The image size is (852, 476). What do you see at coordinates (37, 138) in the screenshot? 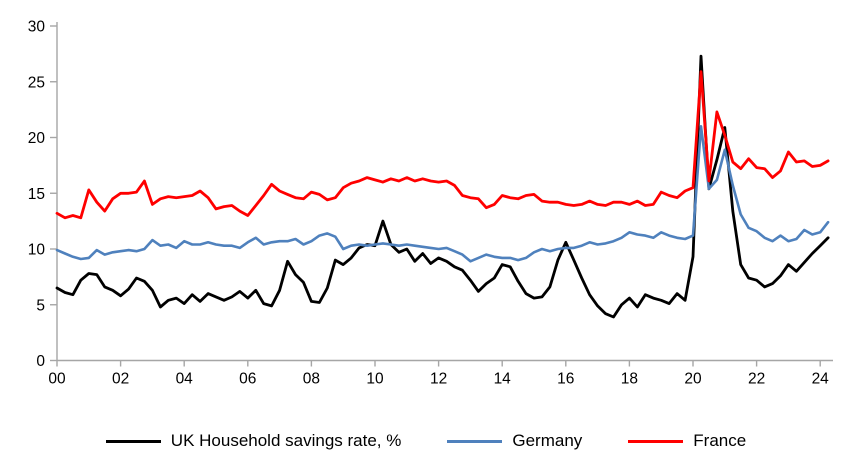
I see `y-tick-label: 20` at bounding box center [37, 138].